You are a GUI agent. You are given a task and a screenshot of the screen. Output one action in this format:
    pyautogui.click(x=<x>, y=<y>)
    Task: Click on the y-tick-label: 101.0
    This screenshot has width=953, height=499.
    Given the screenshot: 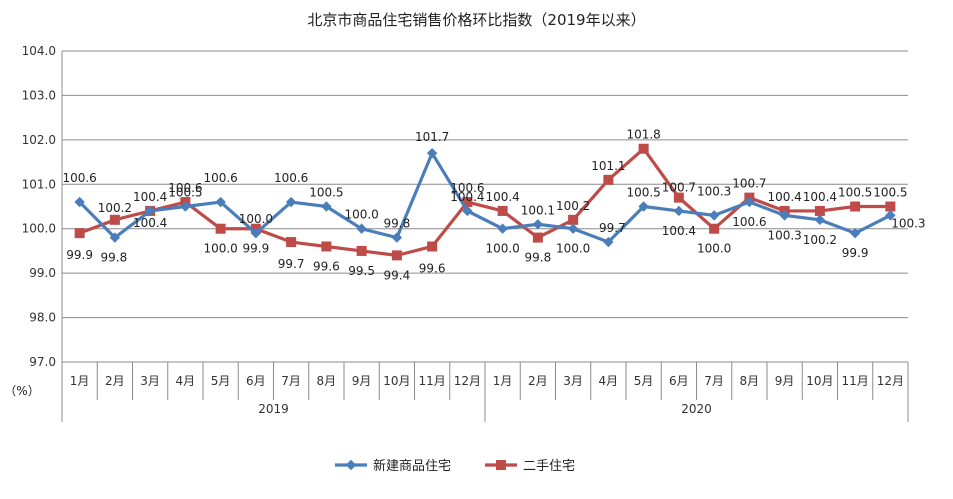 What is the action you would take?
    pyautogui.click(x=39, y=184)
    